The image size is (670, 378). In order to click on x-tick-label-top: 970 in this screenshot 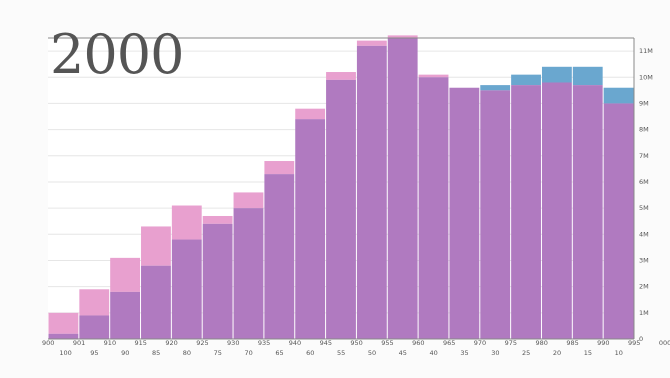, I will do `click(480, 343)`.